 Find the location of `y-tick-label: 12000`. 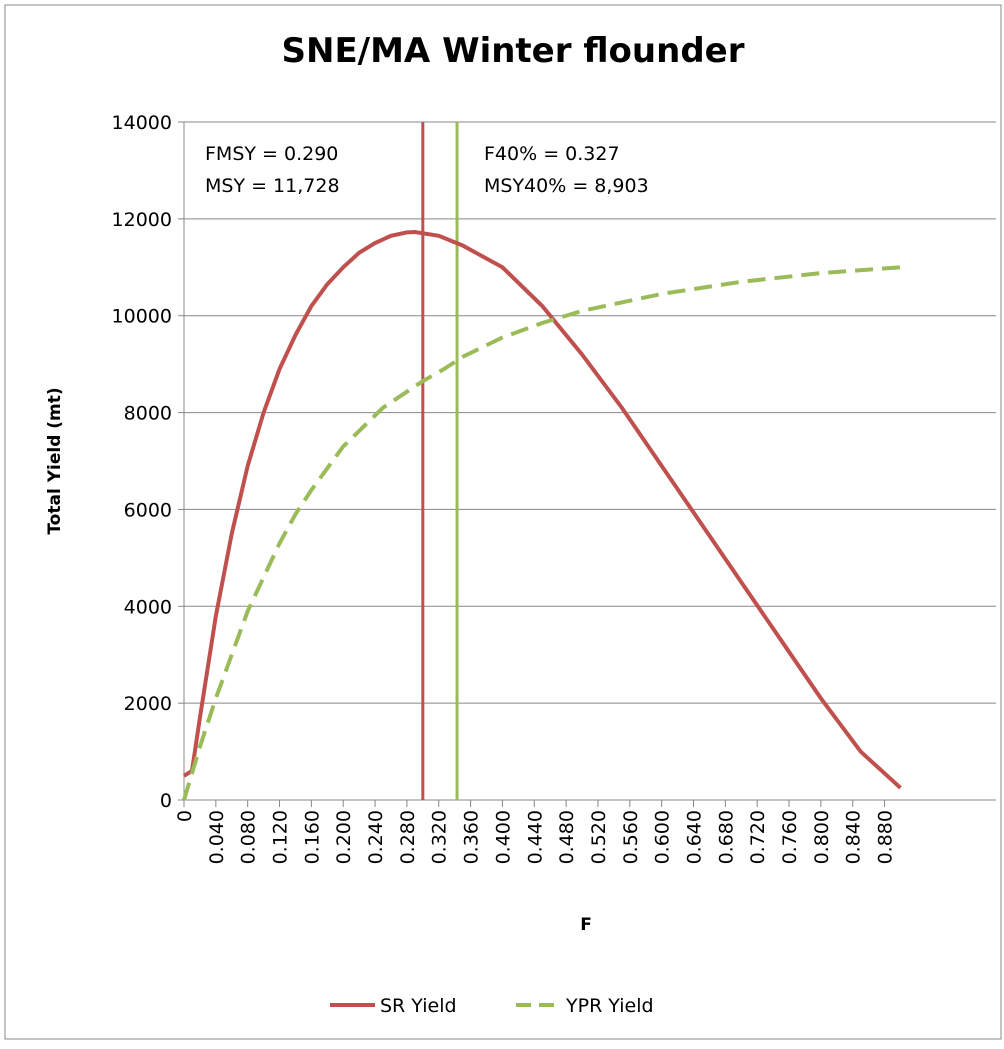

y-tick-label: 12000 is located at coordinates (142, 220).